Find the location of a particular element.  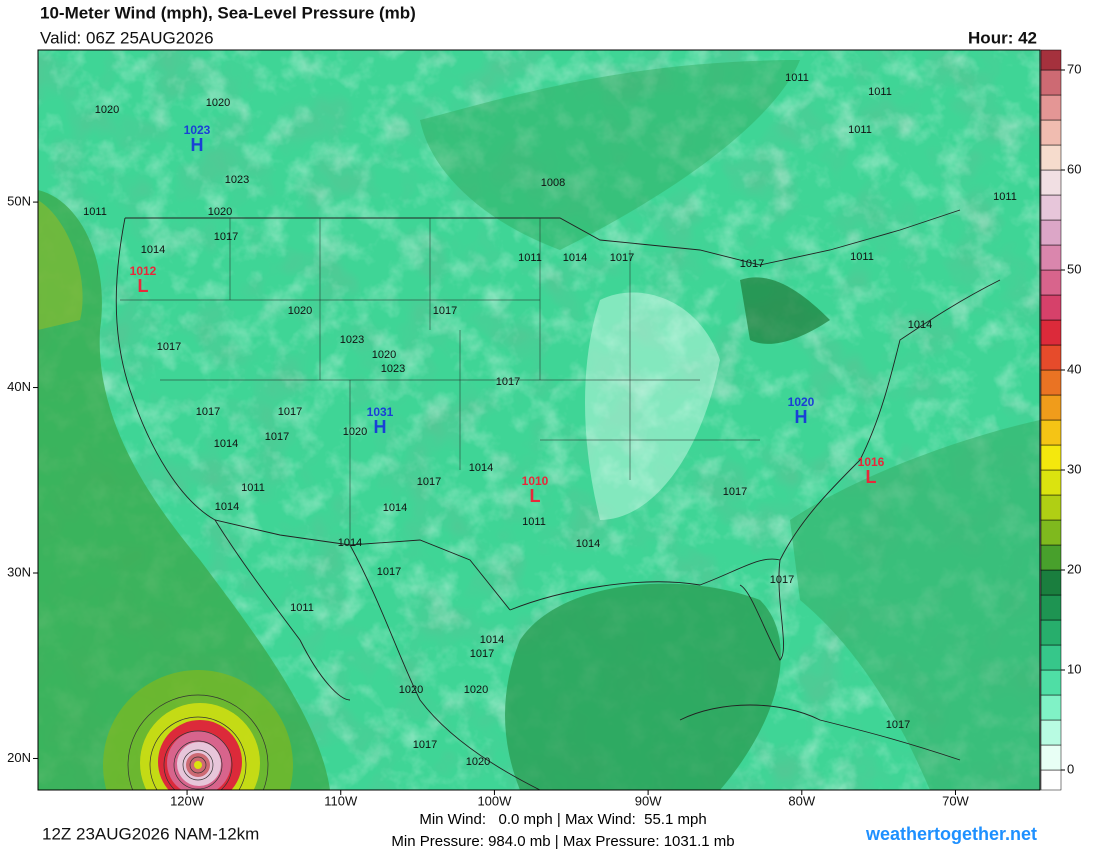

isobar-label: 1008 is located at coordinates (553, 183).